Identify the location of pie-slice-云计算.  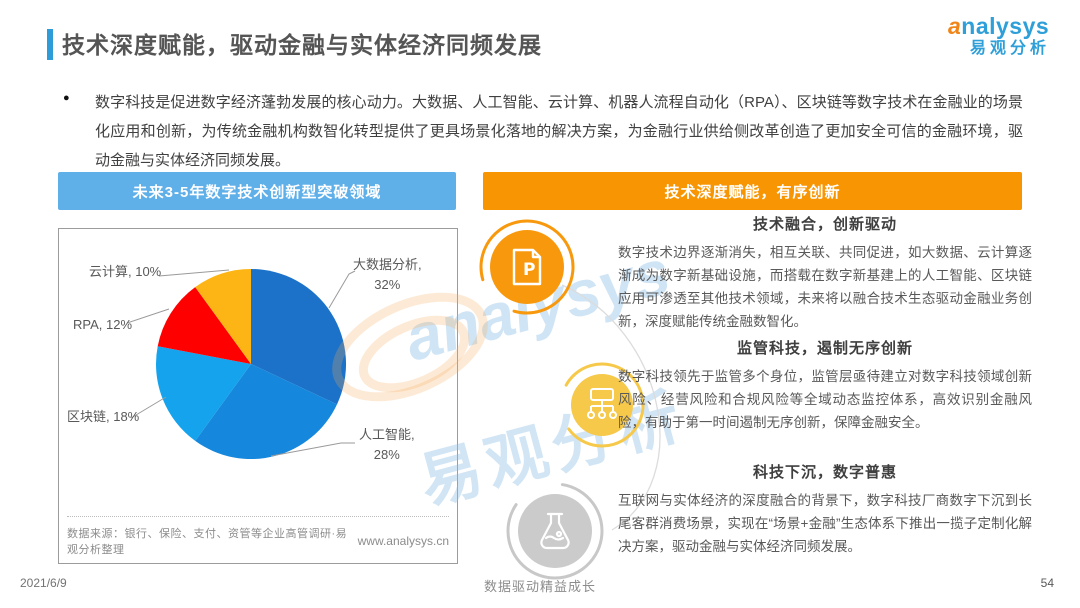
(223, 316).